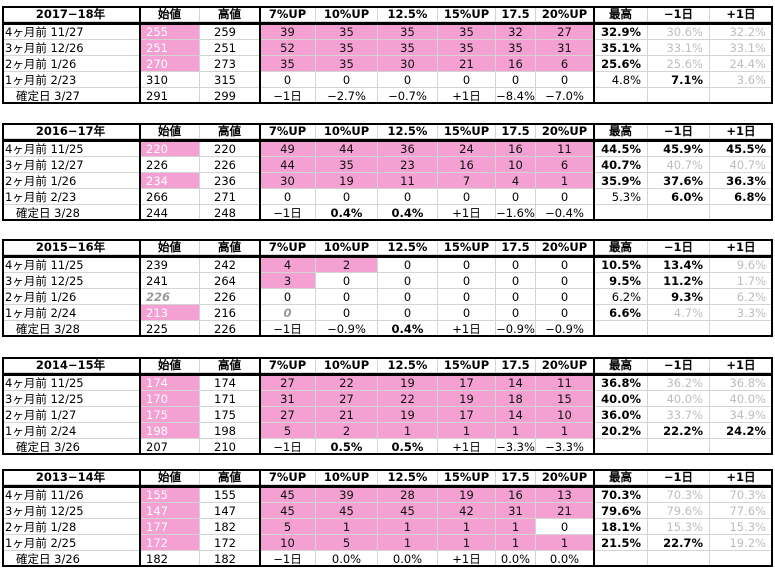  What do you see at coordinates (230, 32) in the screenshot?
I see `cell: 259` at bounding box center [230, 32].